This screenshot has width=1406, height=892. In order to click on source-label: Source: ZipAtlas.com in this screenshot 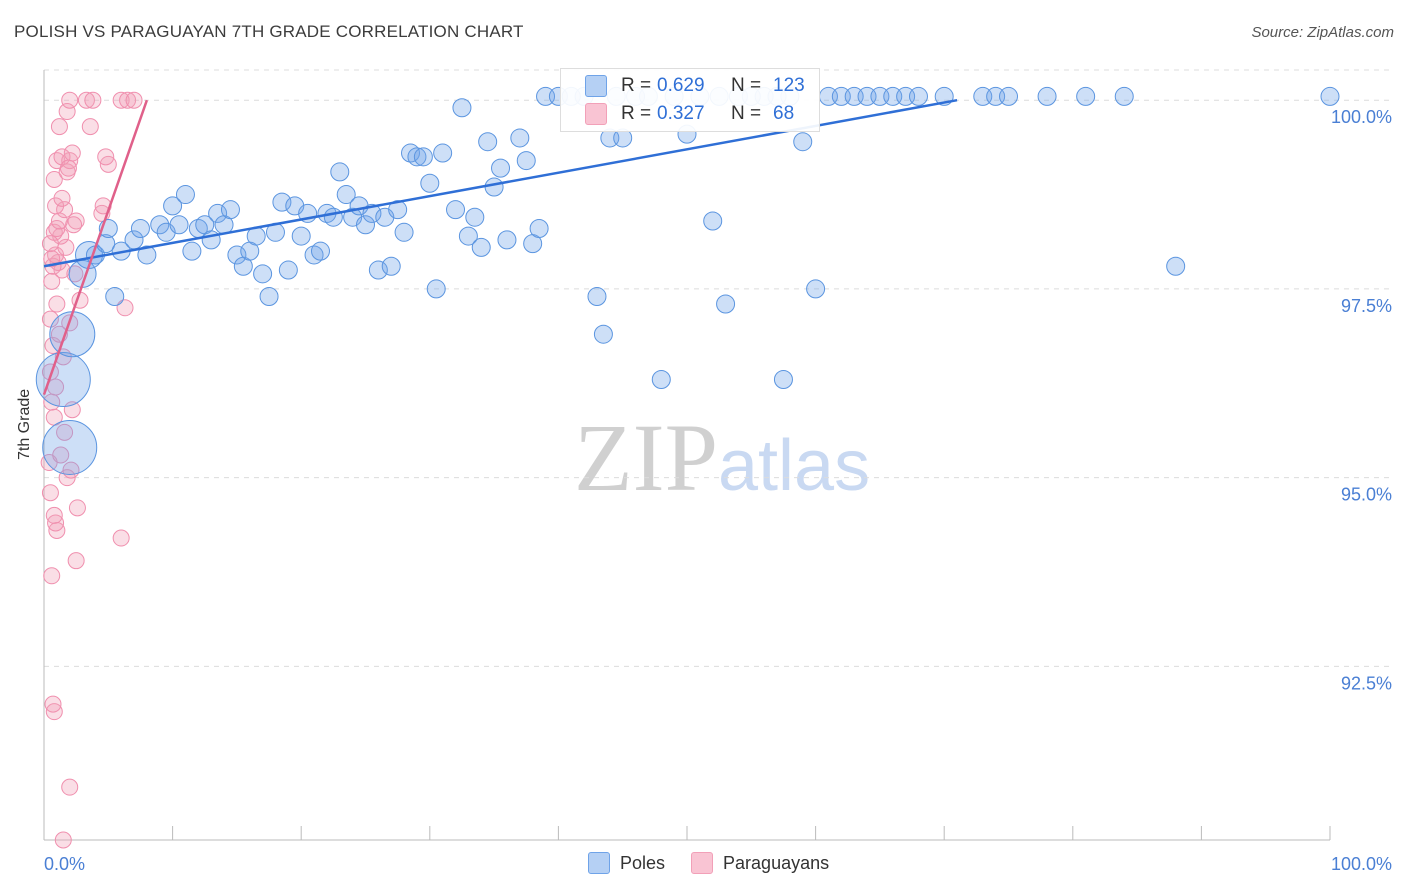, I will do `click(1322, 32)`.